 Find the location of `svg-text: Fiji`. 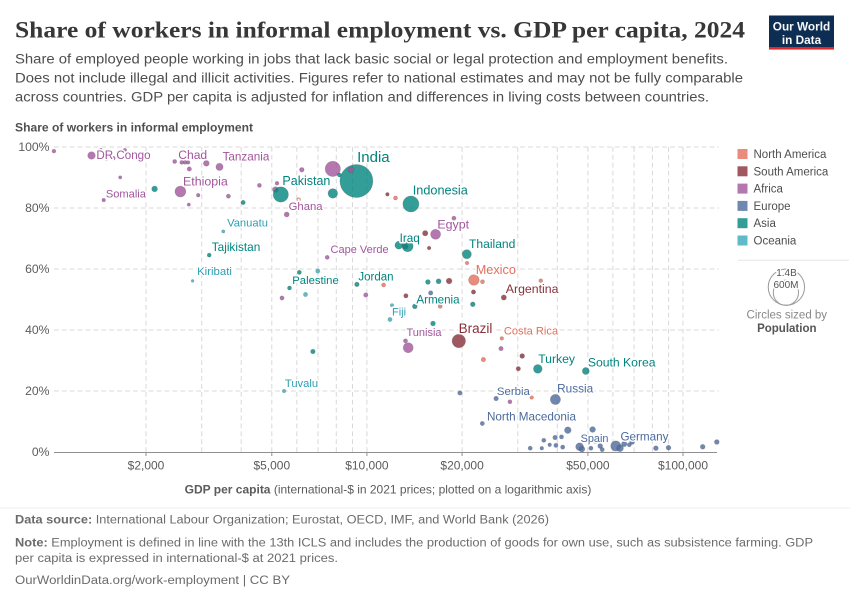

svg-text: Fiji is located at coordinates (399, 313).